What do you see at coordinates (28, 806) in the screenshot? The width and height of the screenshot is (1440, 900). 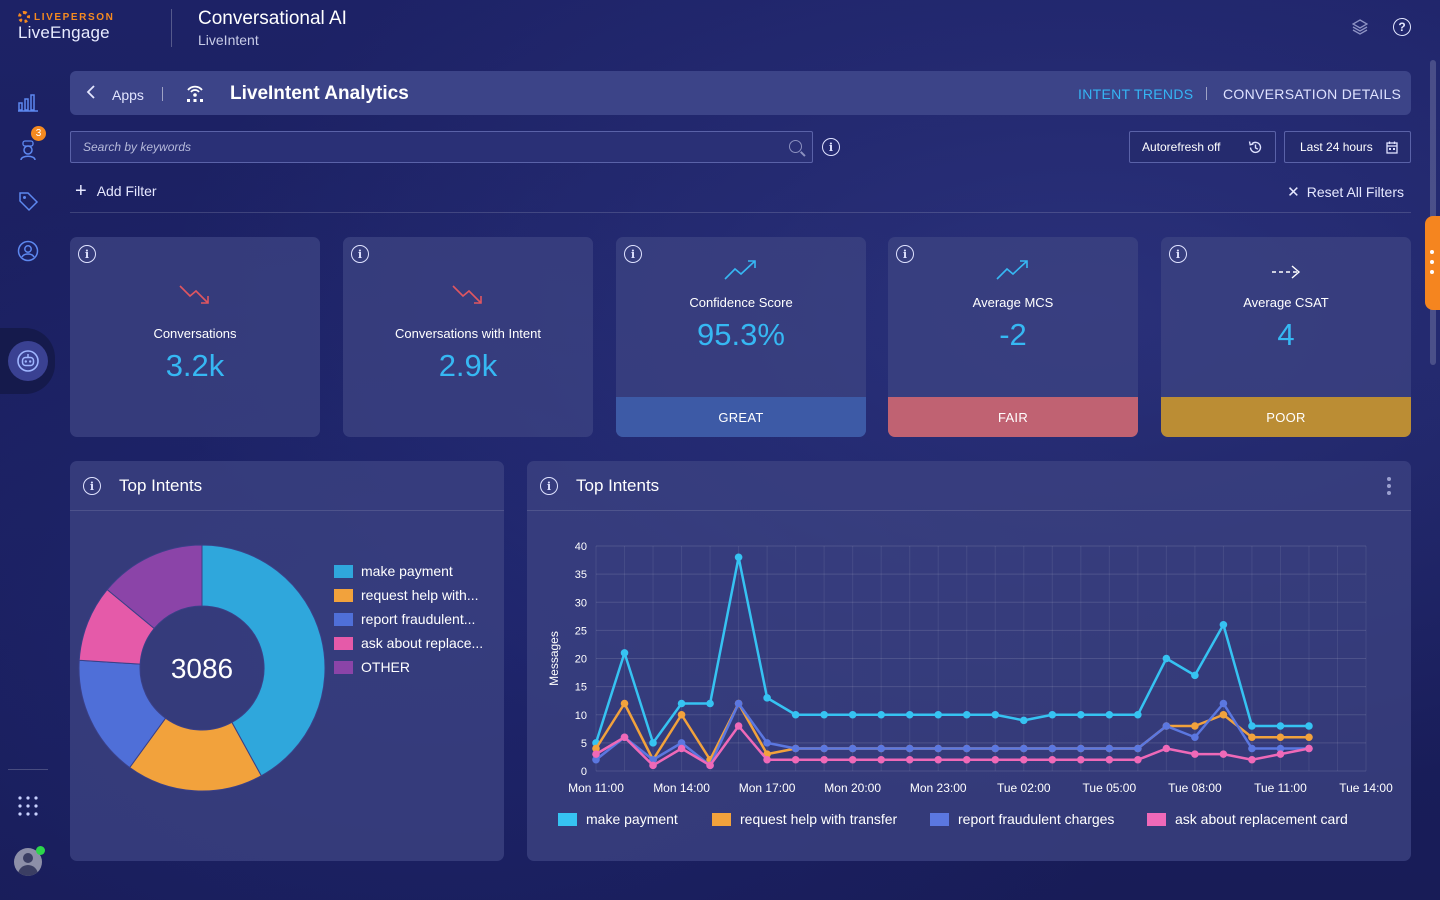 I see `apps-grid-button` at bounding box center [28, 806].